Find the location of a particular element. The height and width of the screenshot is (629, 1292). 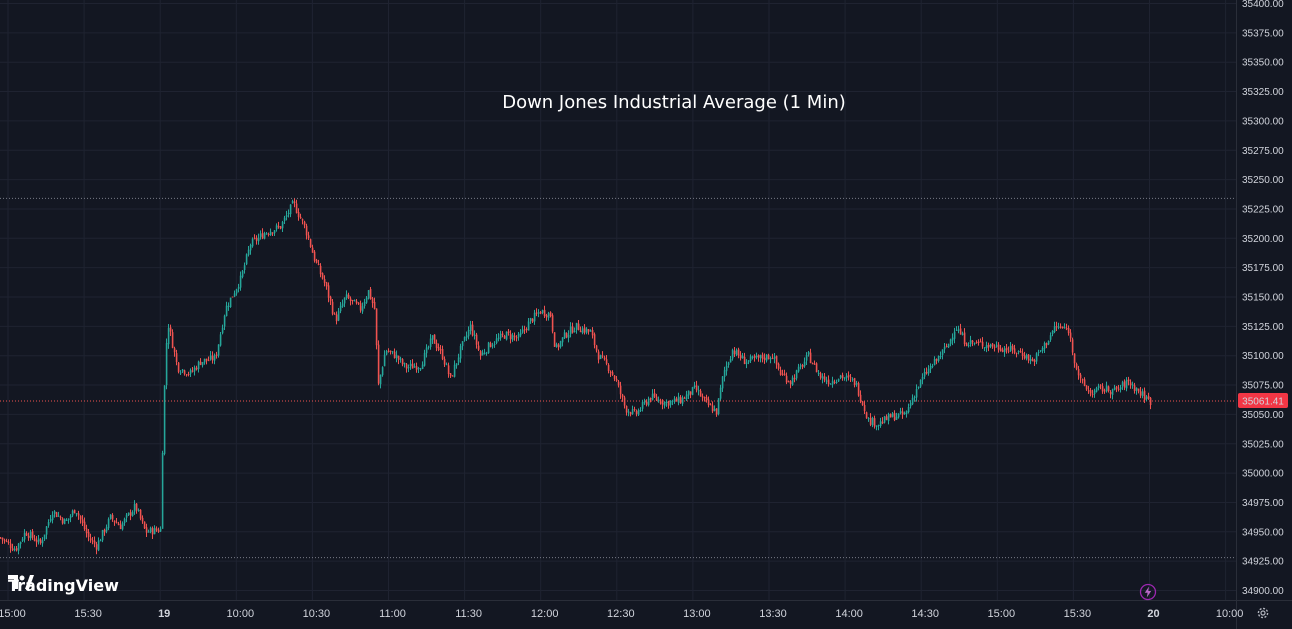

tradingview-brand: TradingView is located at coordinates (63, 585).